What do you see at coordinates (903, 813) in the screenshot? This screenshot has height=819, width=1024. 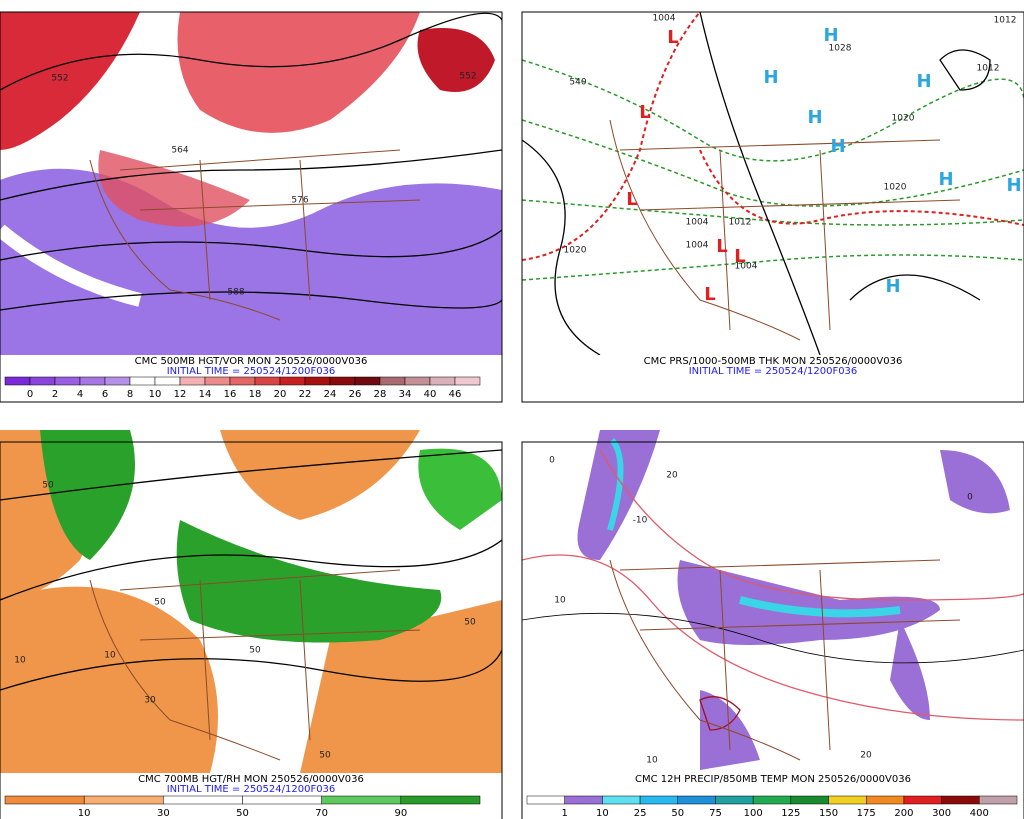 I see `colorbar-label: 200` at bounding box center [903, 813].